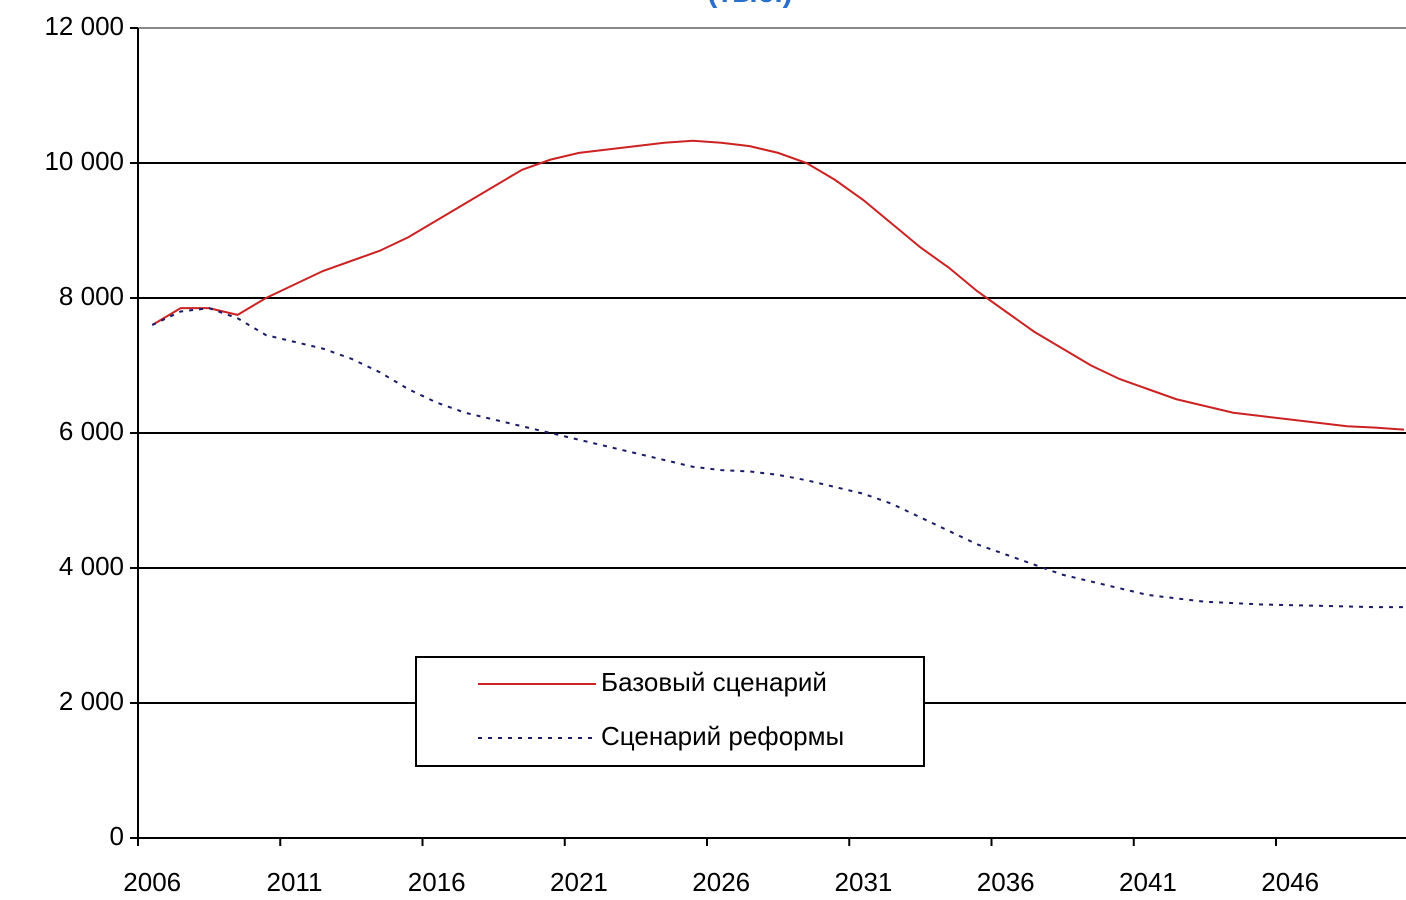  Describe the element at coordinates (1290, 882) in the screenshot. I see `x-tick-label: 2046` at that location.